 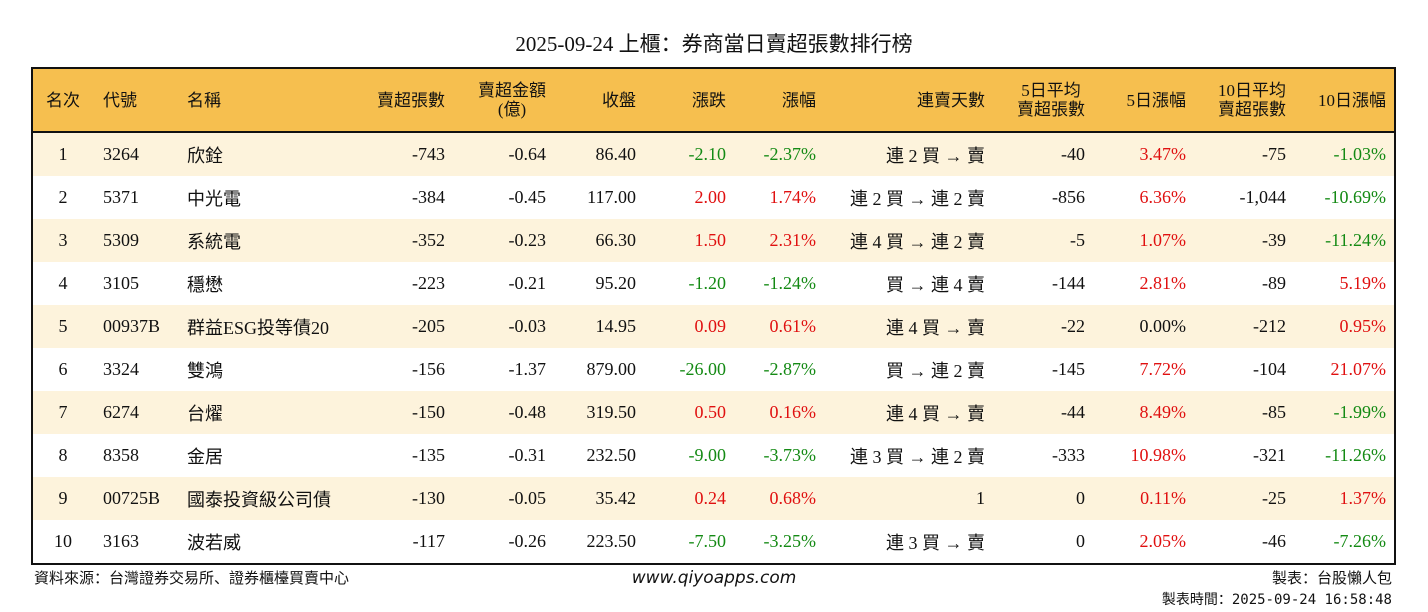 What do you see at coordinates (1068, 283) in the screenshot?
I see `cell-avg5-net-sell: -144` at bounding box center [1068, 283].